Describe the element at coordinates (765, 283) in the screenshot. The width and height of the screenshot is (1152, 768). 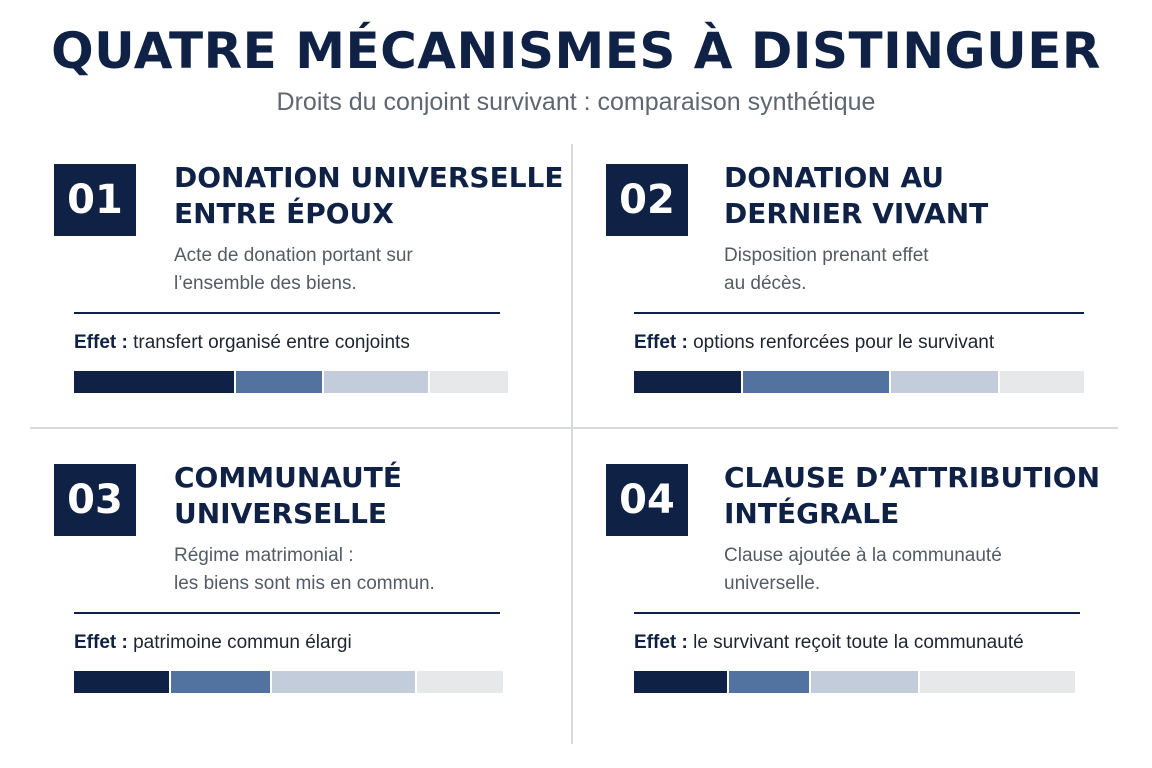
I see `card-description-line-2: au décès.` at that location.